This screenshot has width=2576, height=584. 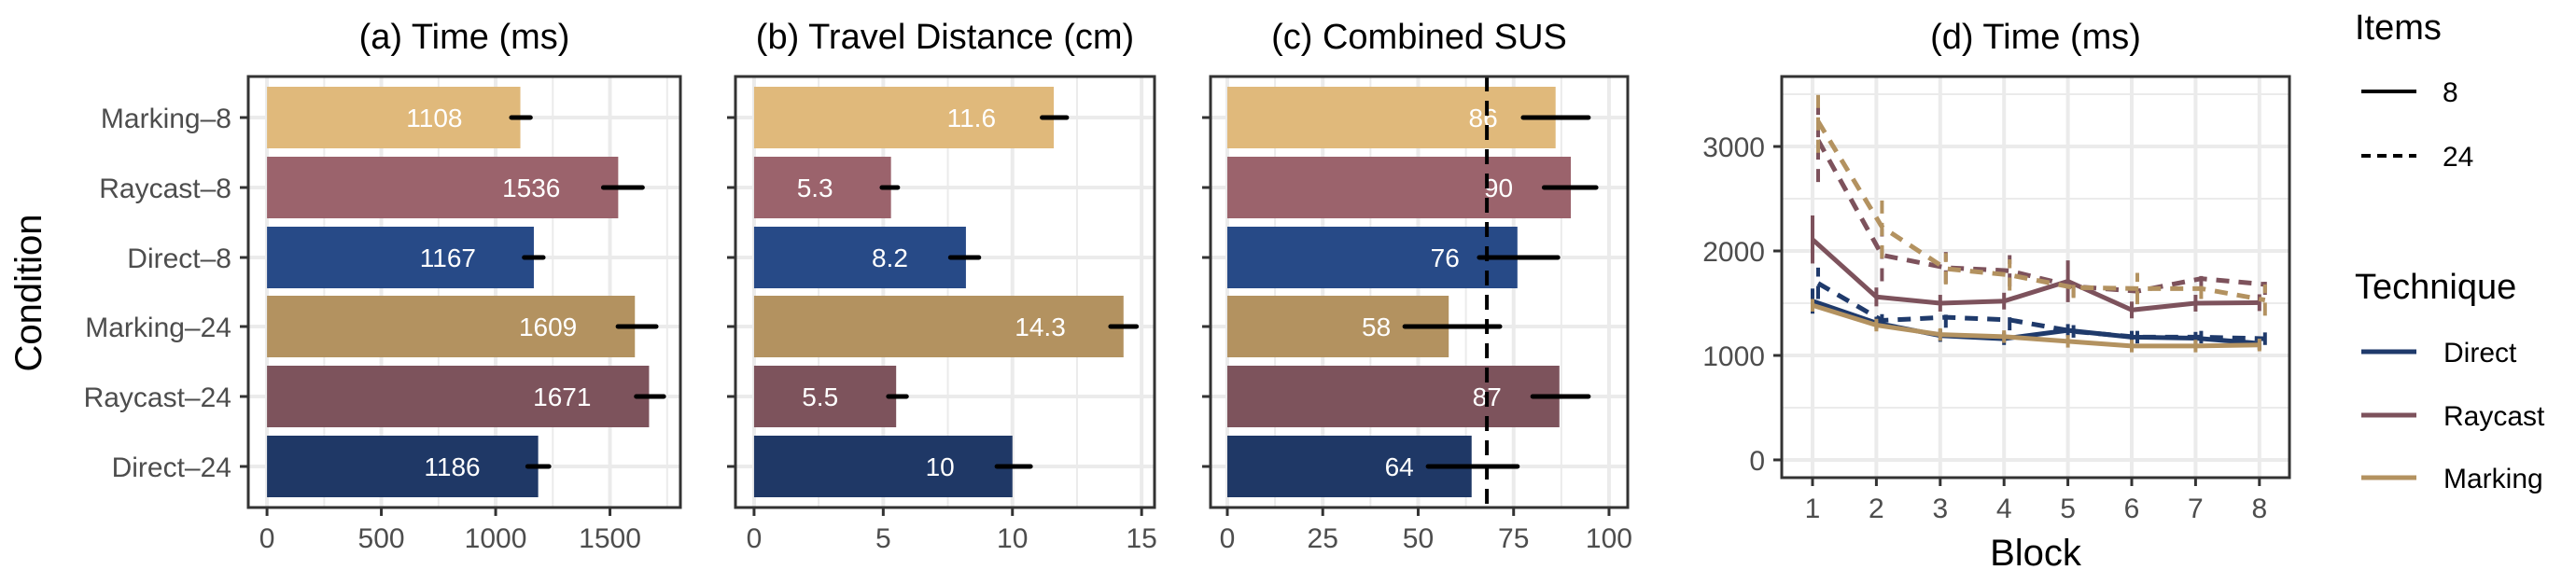 What do you see at coordinates (448, 257) in the screenshot?
I see `bar-value-label: 1167` at bounding box center [448, 257].